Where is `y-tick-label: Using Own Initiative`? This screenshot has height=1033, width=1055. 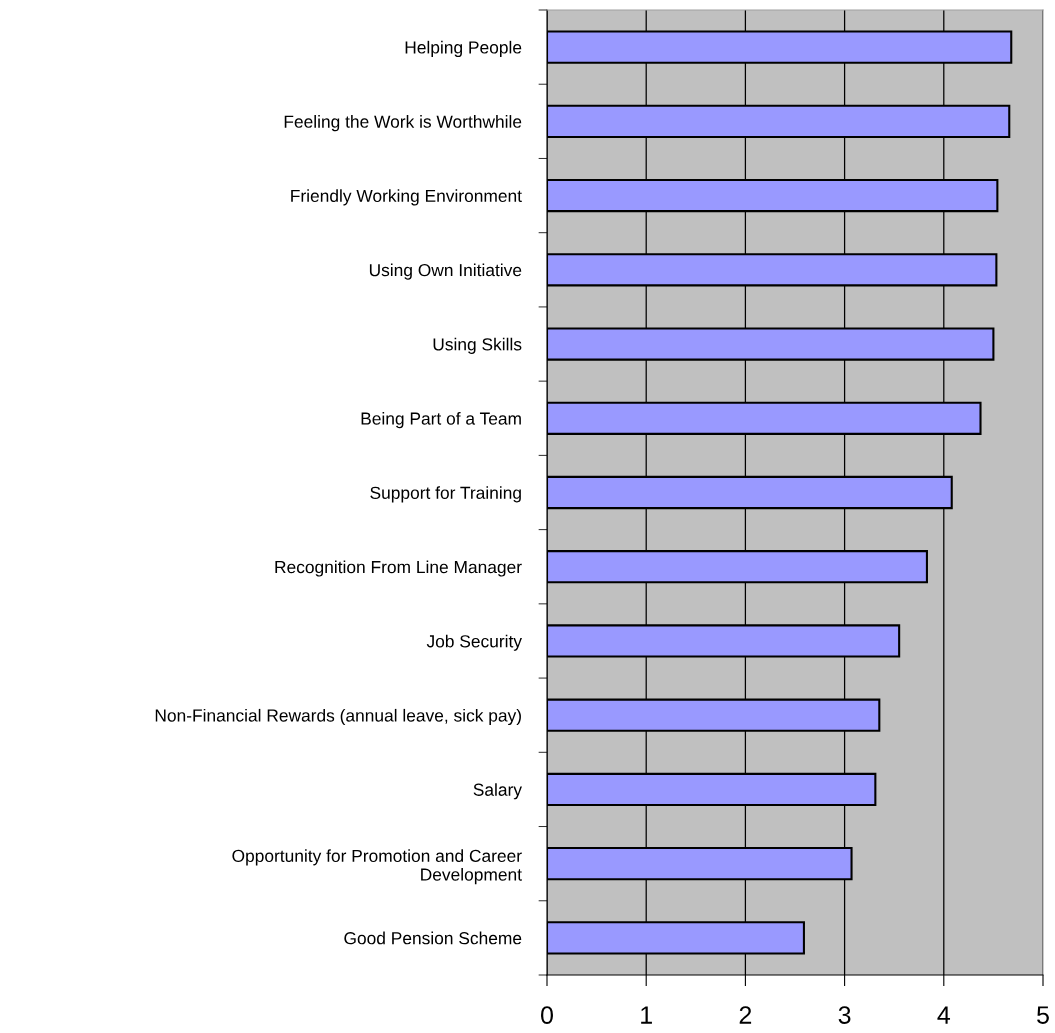 y-tick-label: Using Own Initiative is located at coordinates (445, 271).